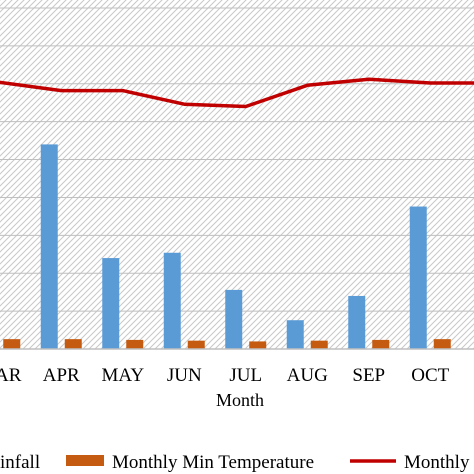 Image resolution: width=474 pixels, height=474 pixels. Describe the element at coordinates (295, 334) in the screenshot. I see `bar-monthly-rainfall-aug` at that location.